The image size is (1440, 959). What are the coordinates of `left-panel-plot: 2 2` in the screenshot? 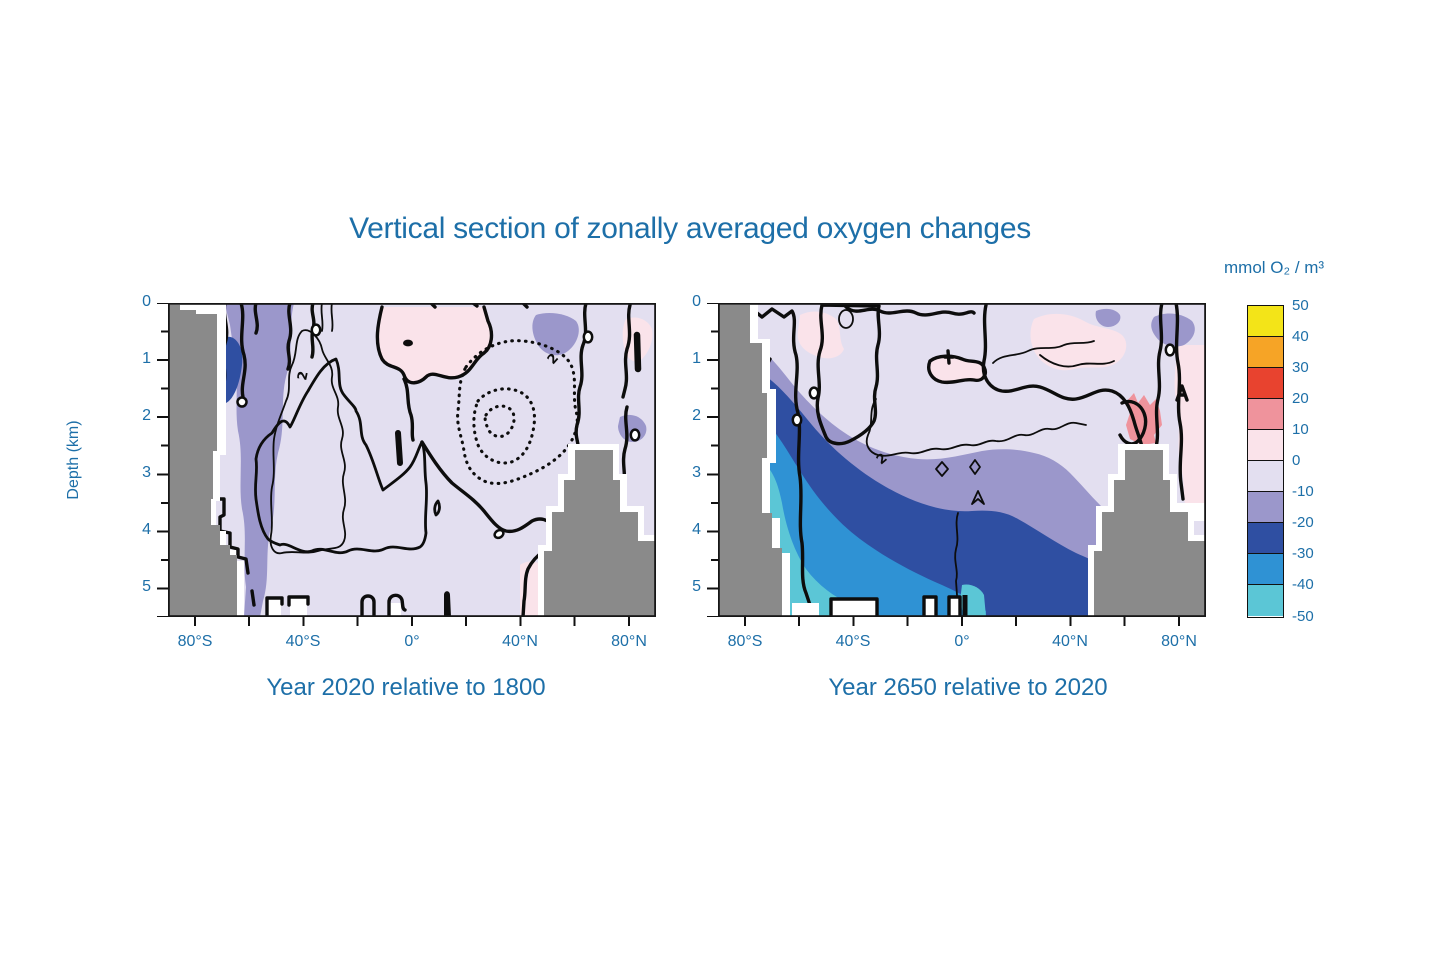 It's located at (412, 460).